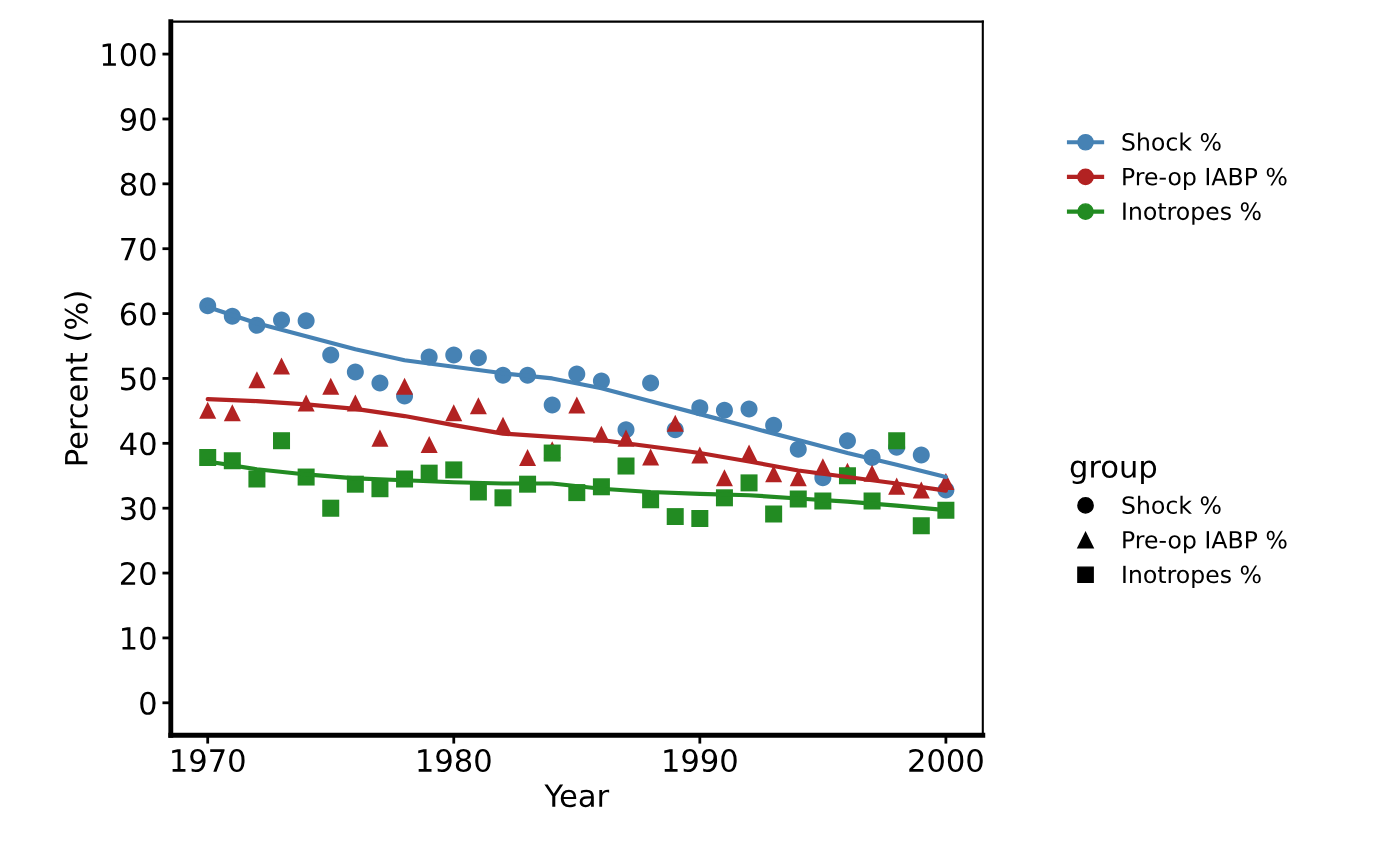 This screenshot has height=866, width=1400. What do you see at coordinates (129, 55) in the screenshot?
I see `y-tick-label: 100` at bounding box center [129, 55].